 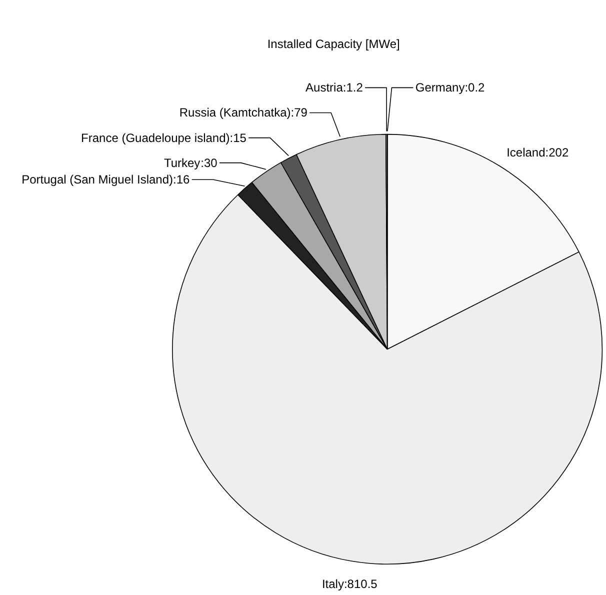 I want to click on slice-label: Russia (Kamtchatka), so click(x=235, y=113).